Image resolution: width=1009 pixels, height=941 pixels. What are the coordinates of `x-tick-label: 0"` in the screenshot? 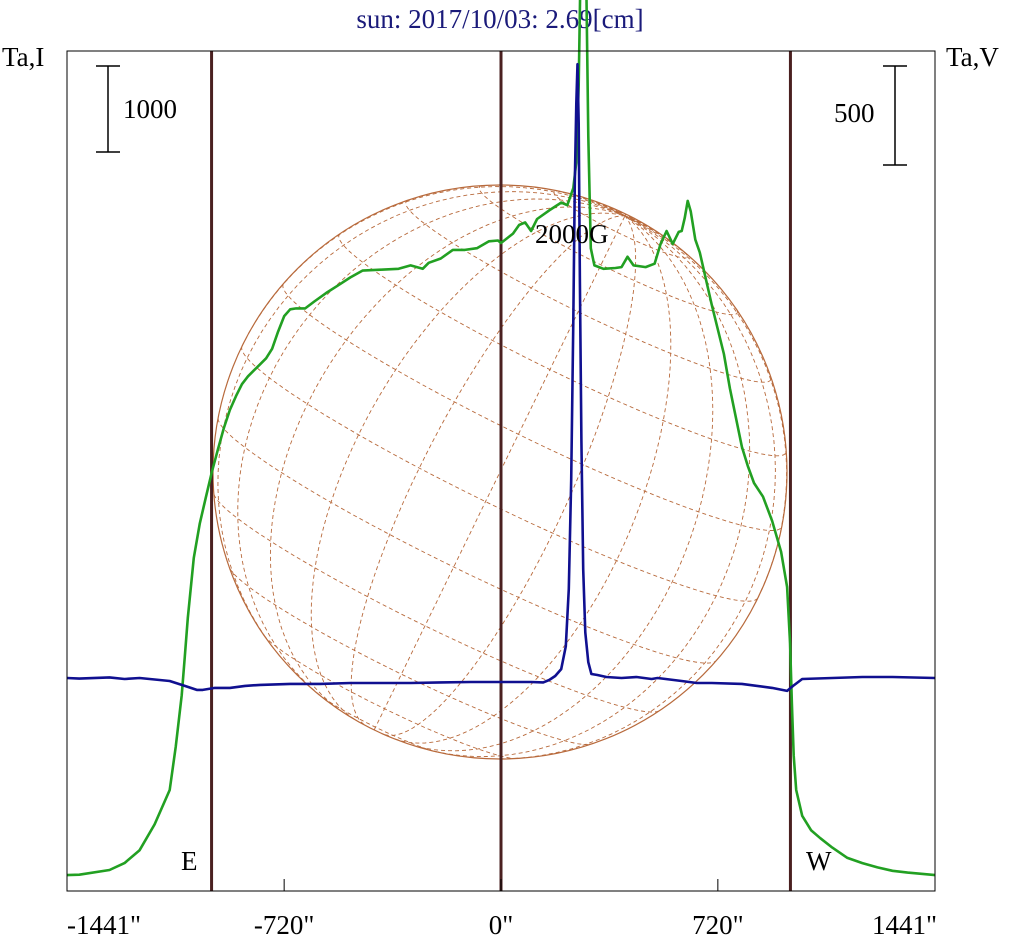 It's located at (501, 925).